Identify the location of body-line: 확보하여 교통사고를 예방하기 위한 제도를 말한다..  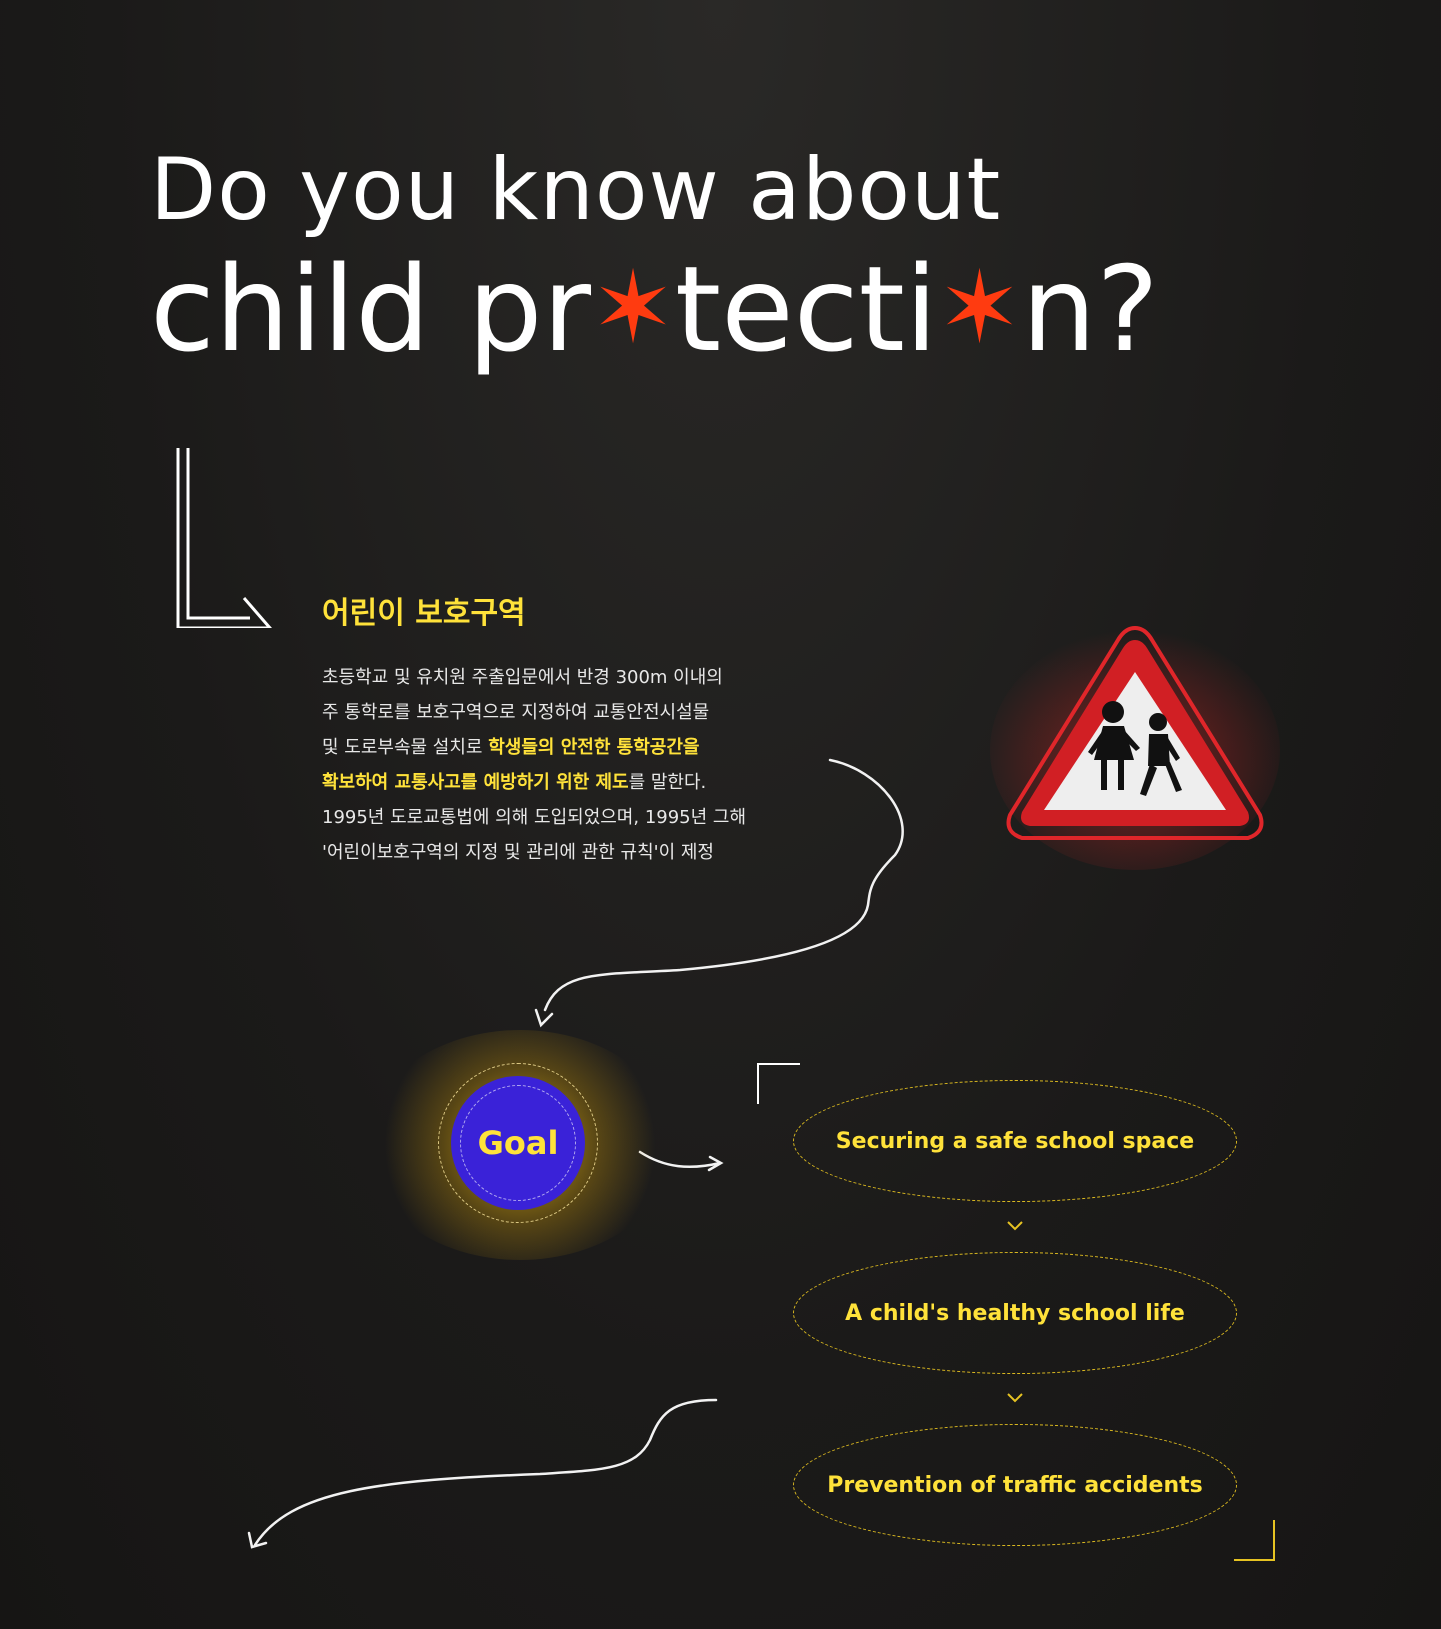
(557, 782).